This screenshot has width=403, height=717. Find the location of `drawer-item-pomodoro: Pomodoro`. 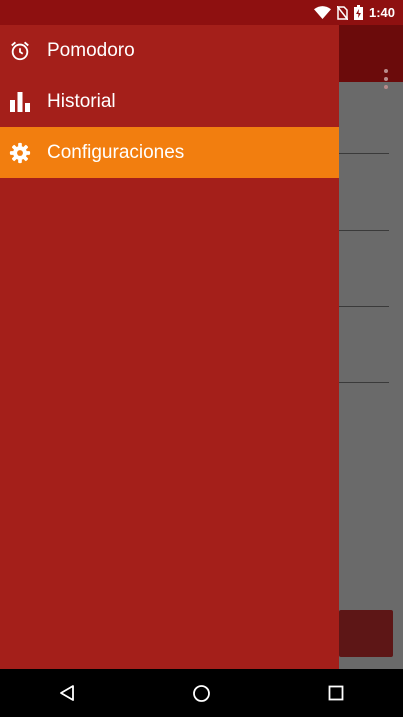

drawer-item-pomodoro: Pomodoro is located at coordinates (169, 50).